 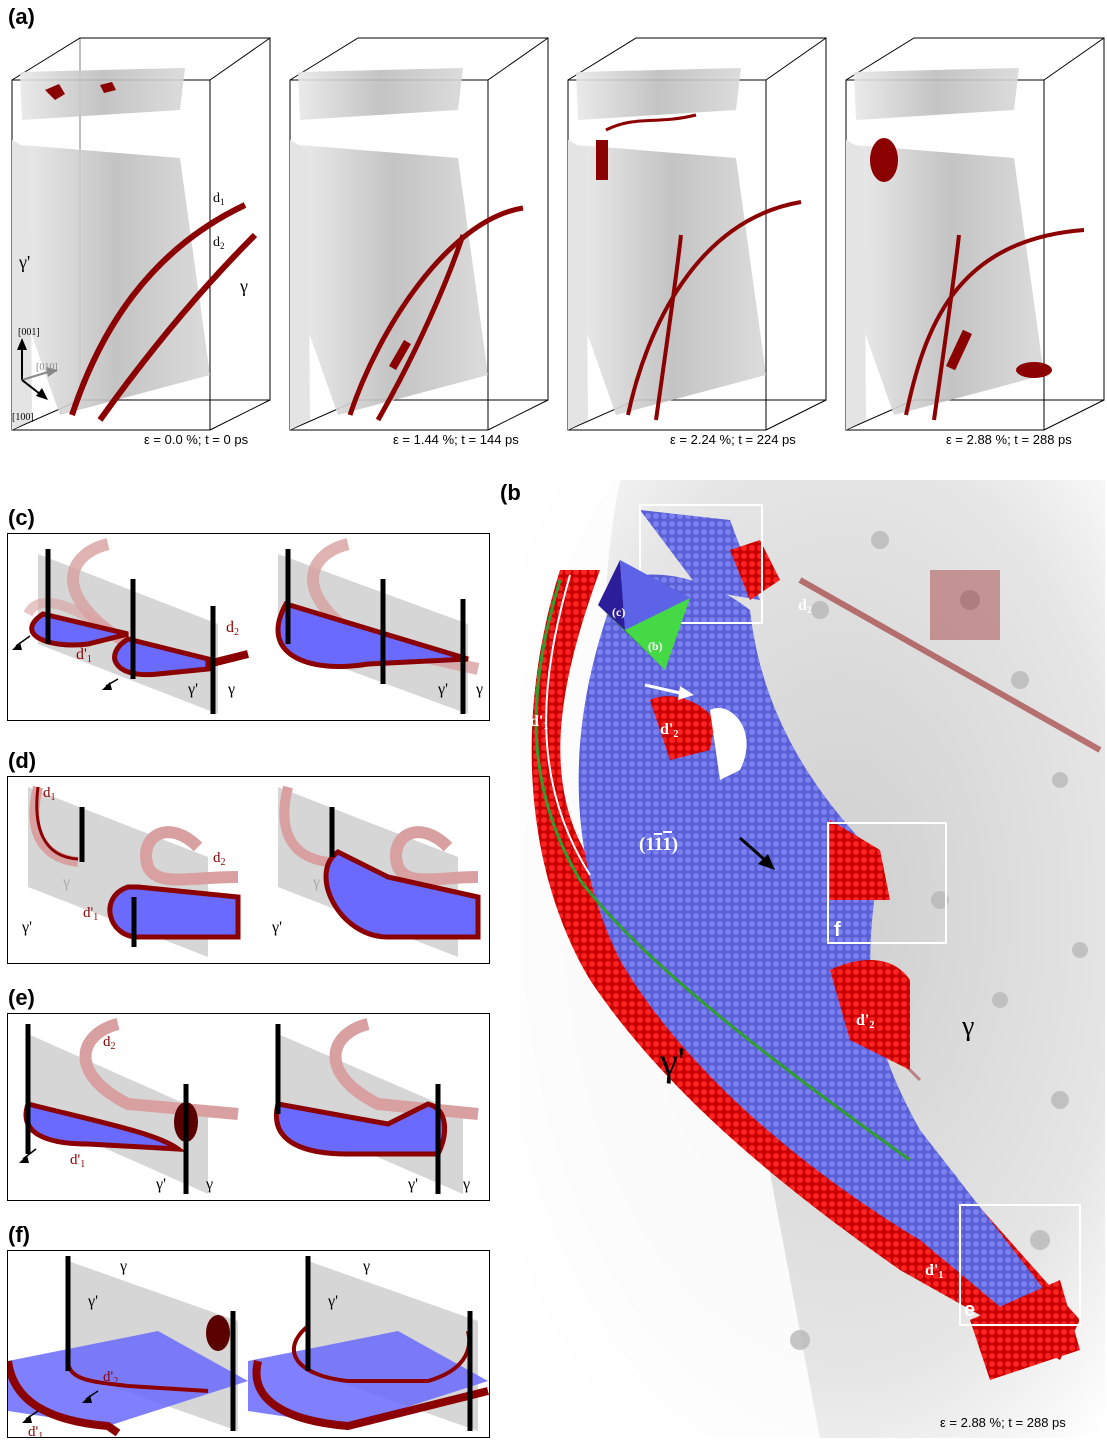 I want to click on e-gamma-right: γ, so click(x=466, y=1184).